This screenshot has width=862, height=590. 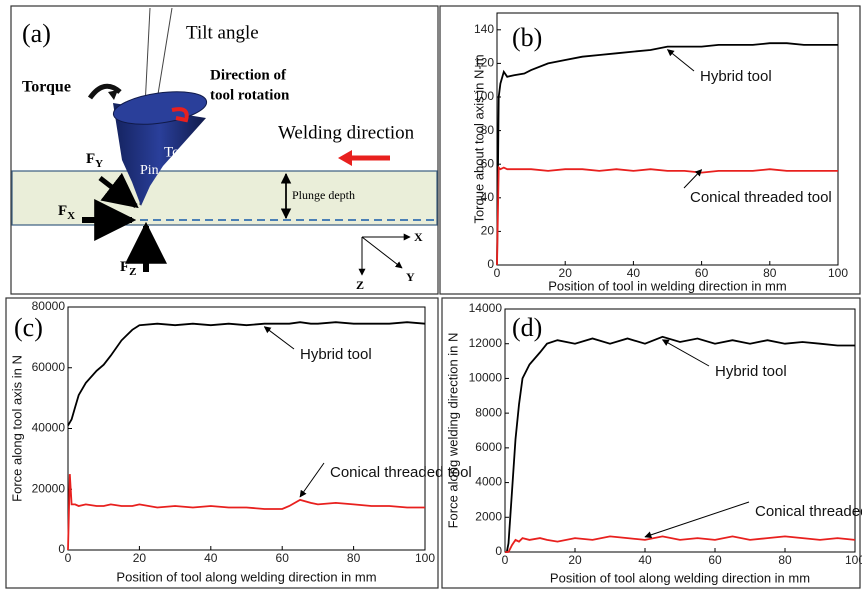 What do you see at coordinates (323, 195) in the screenshot?
I see `depth-label: Plunge depth` at bounding box center [323, 195].